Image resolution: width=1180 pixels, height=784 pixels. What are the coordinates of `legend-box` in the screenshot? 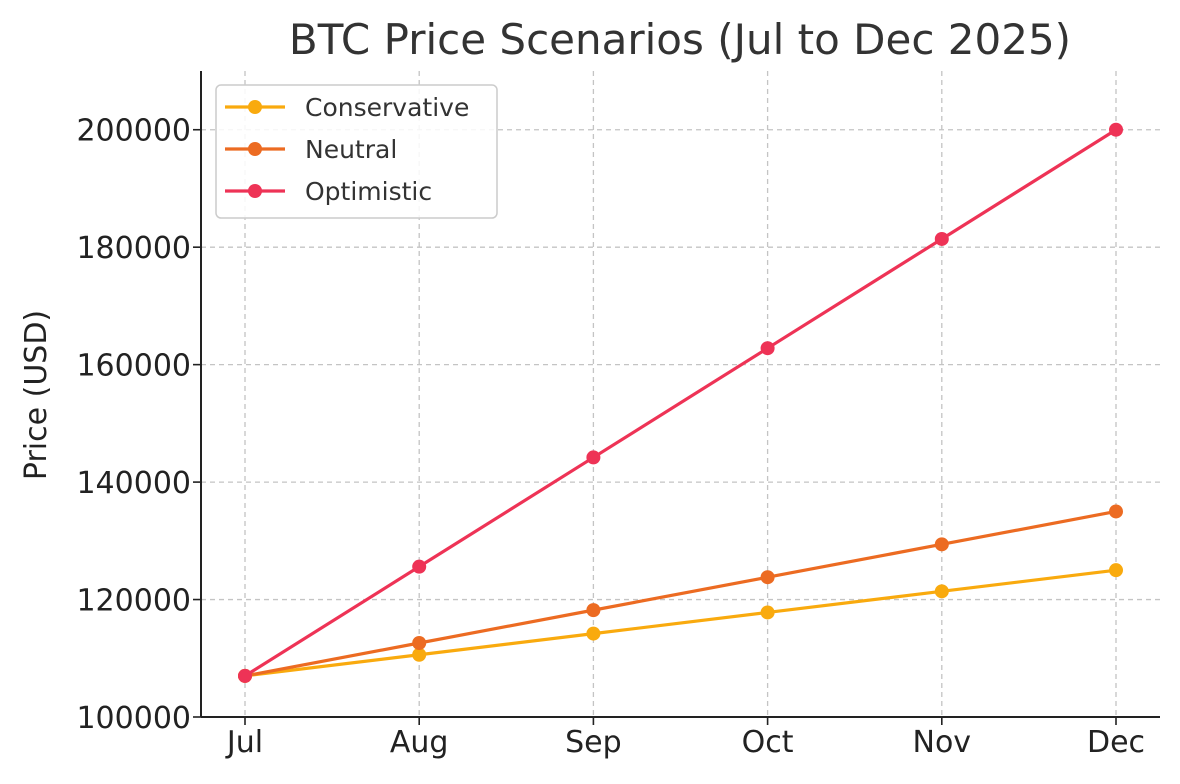 It's located at (356, 151).